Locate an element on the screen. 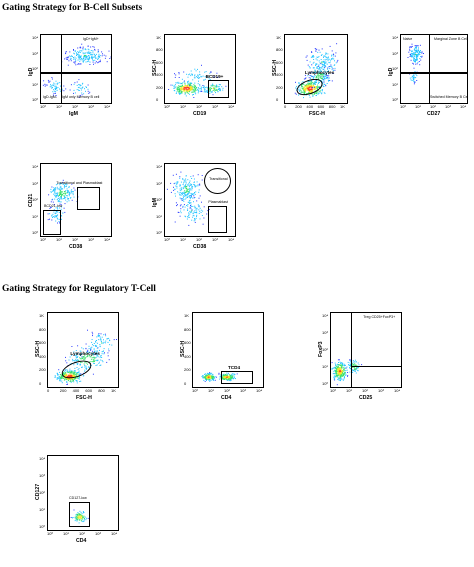 This screenshot has height=567, width=474. y-tick-label: 0 is located at coordinates (185, 383).